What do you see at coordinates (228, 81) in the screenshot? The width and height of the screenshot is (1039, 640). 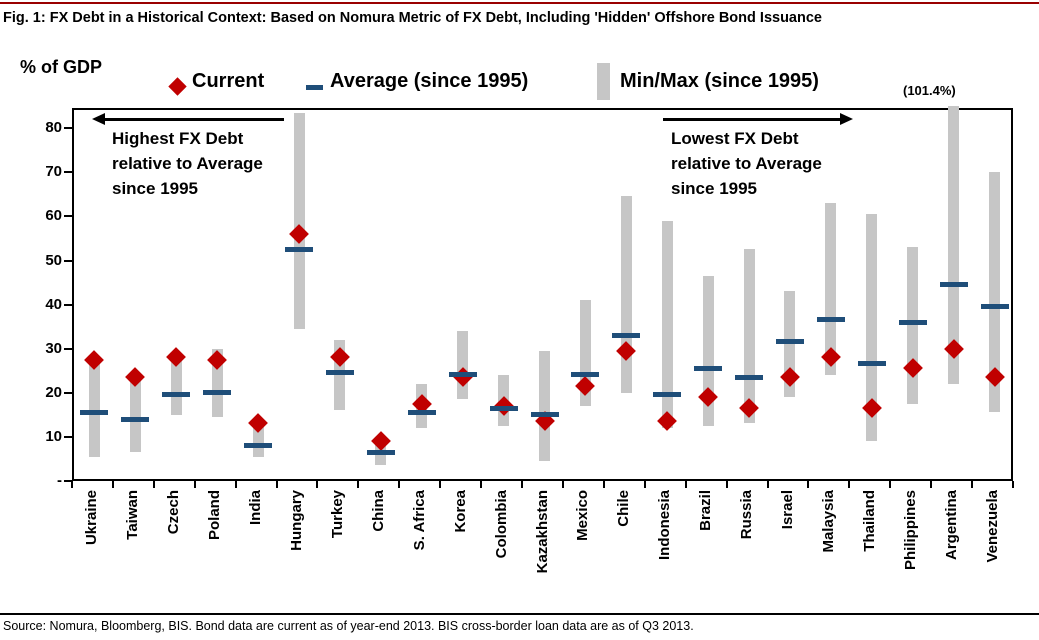 I see `legend-current-label: Current` at bounding box center [228, 81].